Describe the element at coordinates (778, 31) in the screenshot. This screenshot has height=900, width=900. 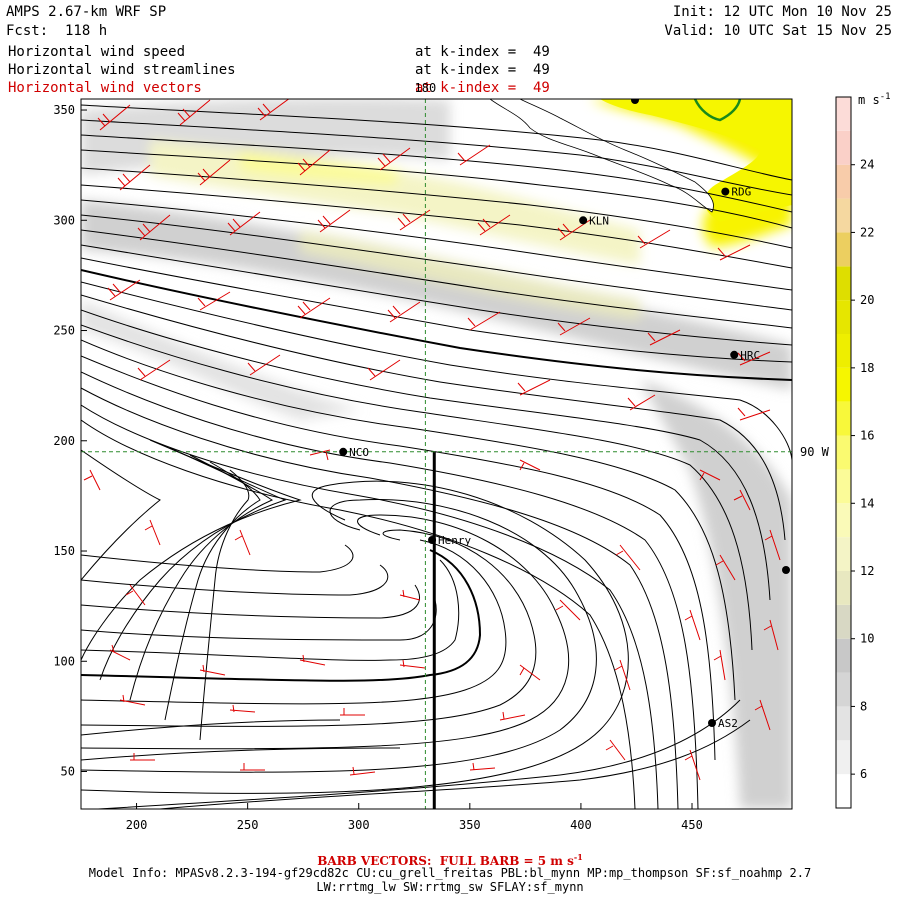
I see `valid-time: Valid: 10 UTC Sat 15 Nov 25` at that location.